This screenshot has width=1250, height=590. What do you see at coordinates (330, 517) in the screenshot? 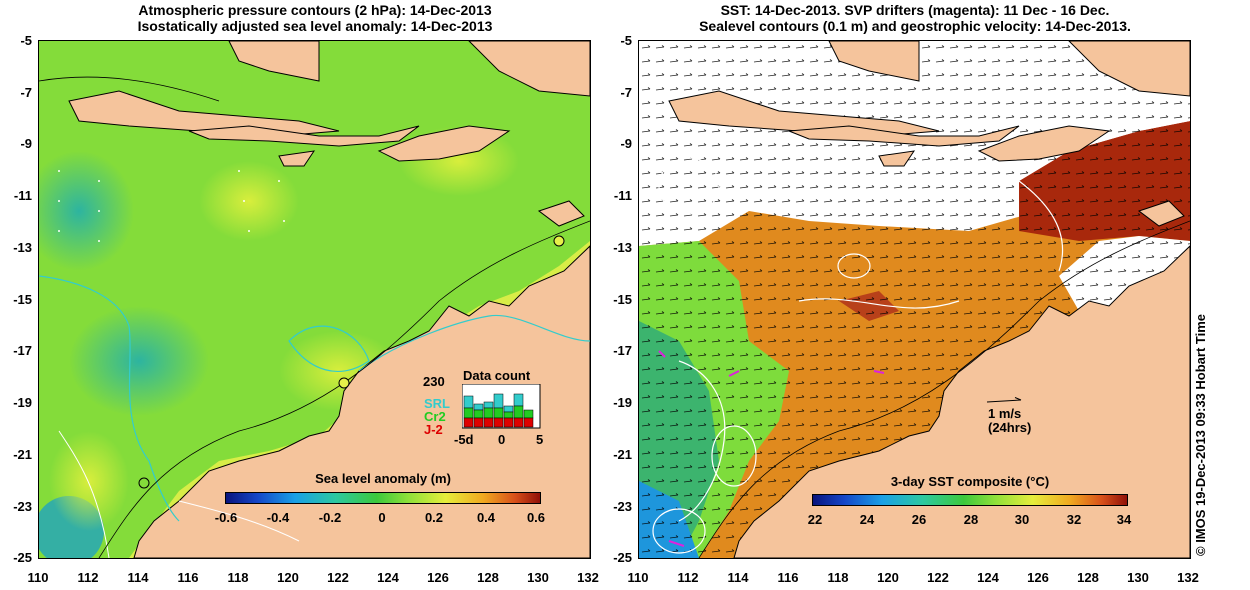
I see `colorbar-tick: -0.2` at bounding box center [330, 517].